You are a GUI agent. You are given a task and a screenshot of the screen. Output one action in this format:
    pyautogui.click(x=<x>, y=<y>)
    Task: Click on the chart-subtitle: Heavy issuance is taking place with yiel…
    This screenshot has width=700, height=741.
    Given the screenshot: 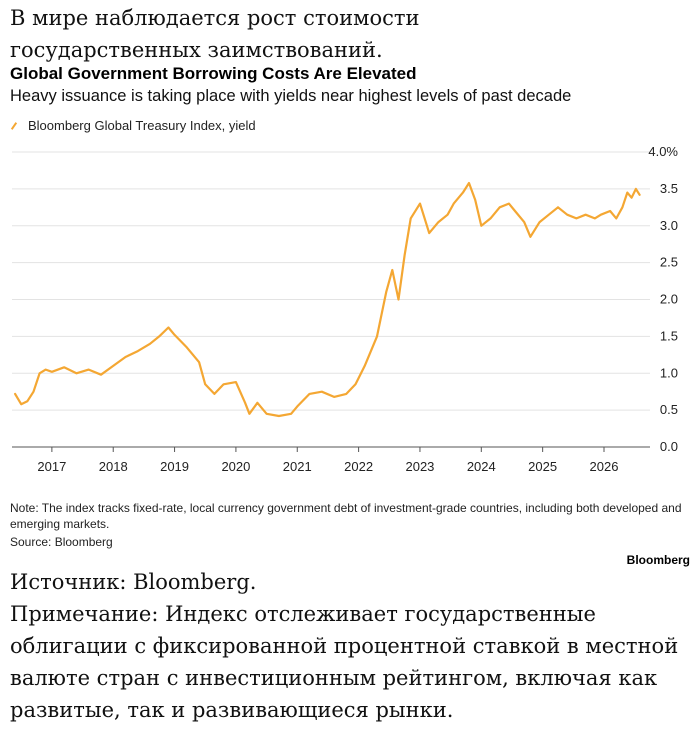 What is the action you would take?
    pyautogui.click(x=291, y=96)
    